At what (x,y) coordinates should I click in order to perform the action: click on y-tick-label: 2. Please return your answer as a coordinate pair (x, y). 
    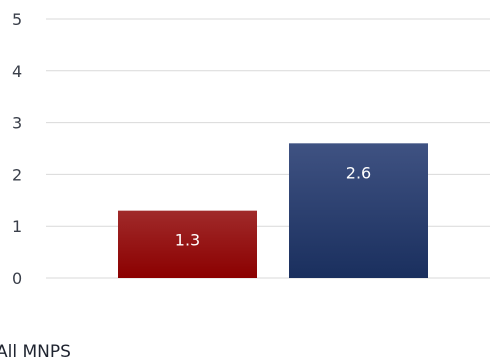
    Looking at the image, I should click on (17, 174).